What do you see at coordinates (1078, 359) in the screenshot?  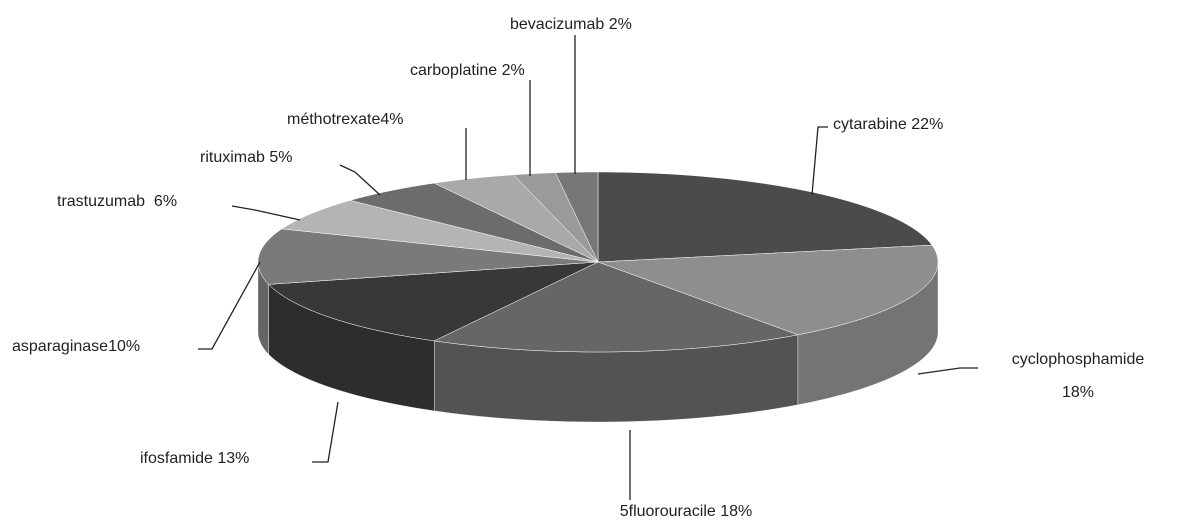 I see `data-label: cyclophosphamide` at bounding box center [1078, 359].